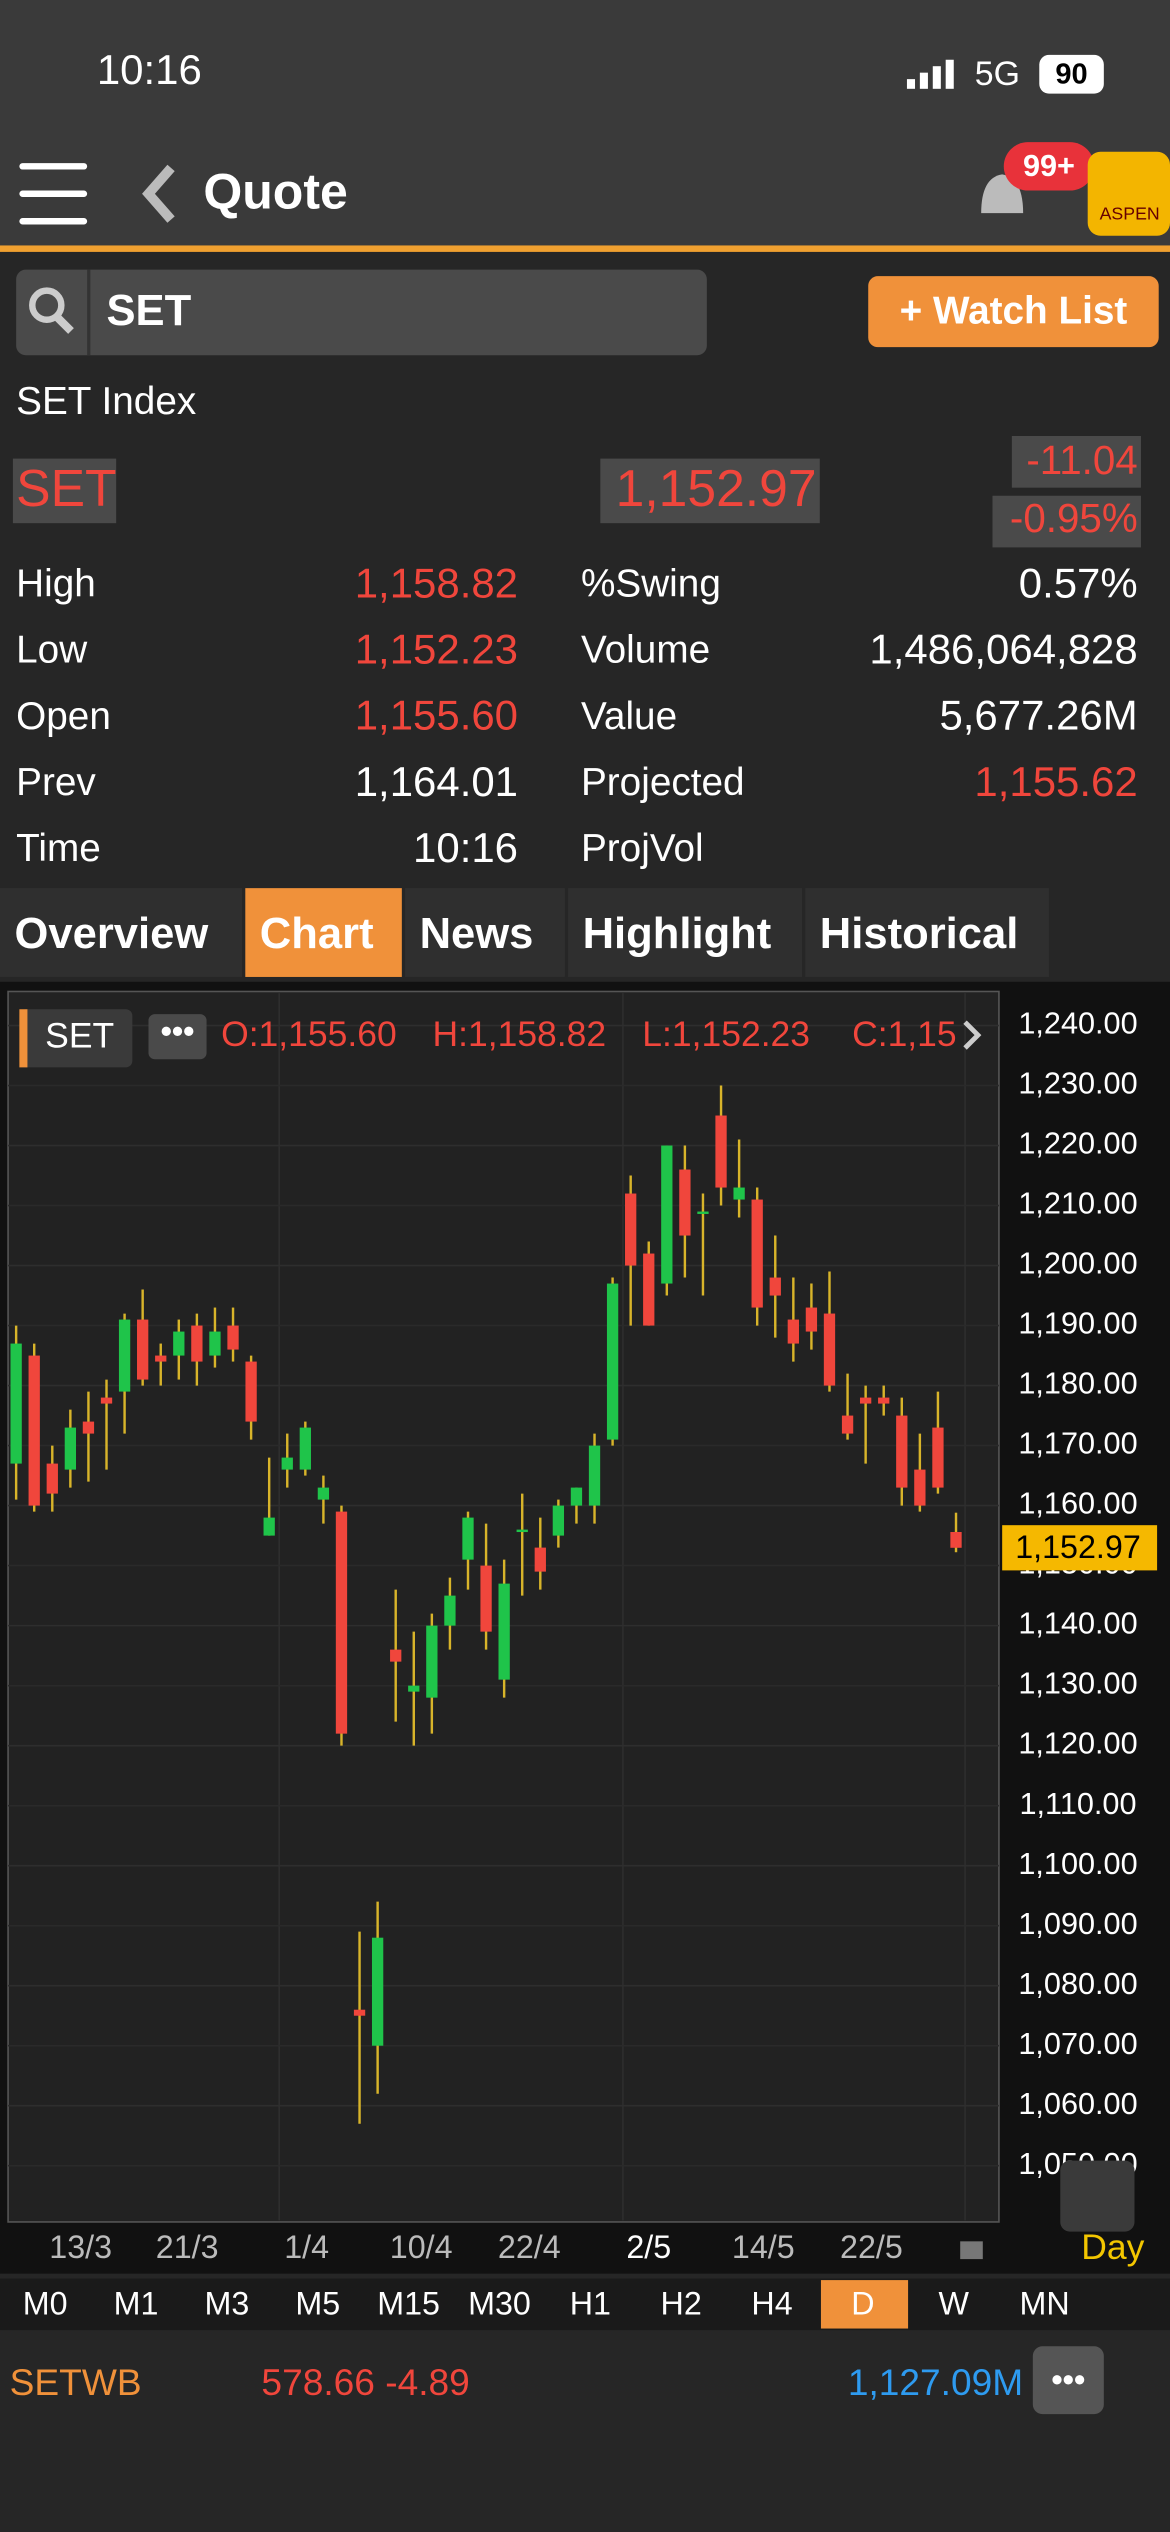  I want to click on change-box, so click(1076, 461).